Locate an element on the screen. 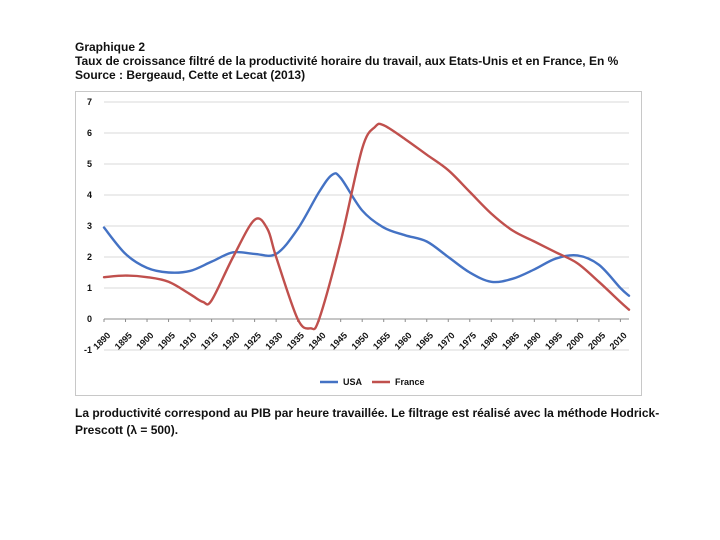 The width and height of the screenshot is (720, 540). x-tick-label: 1910 is located at coordinates (187, 340).